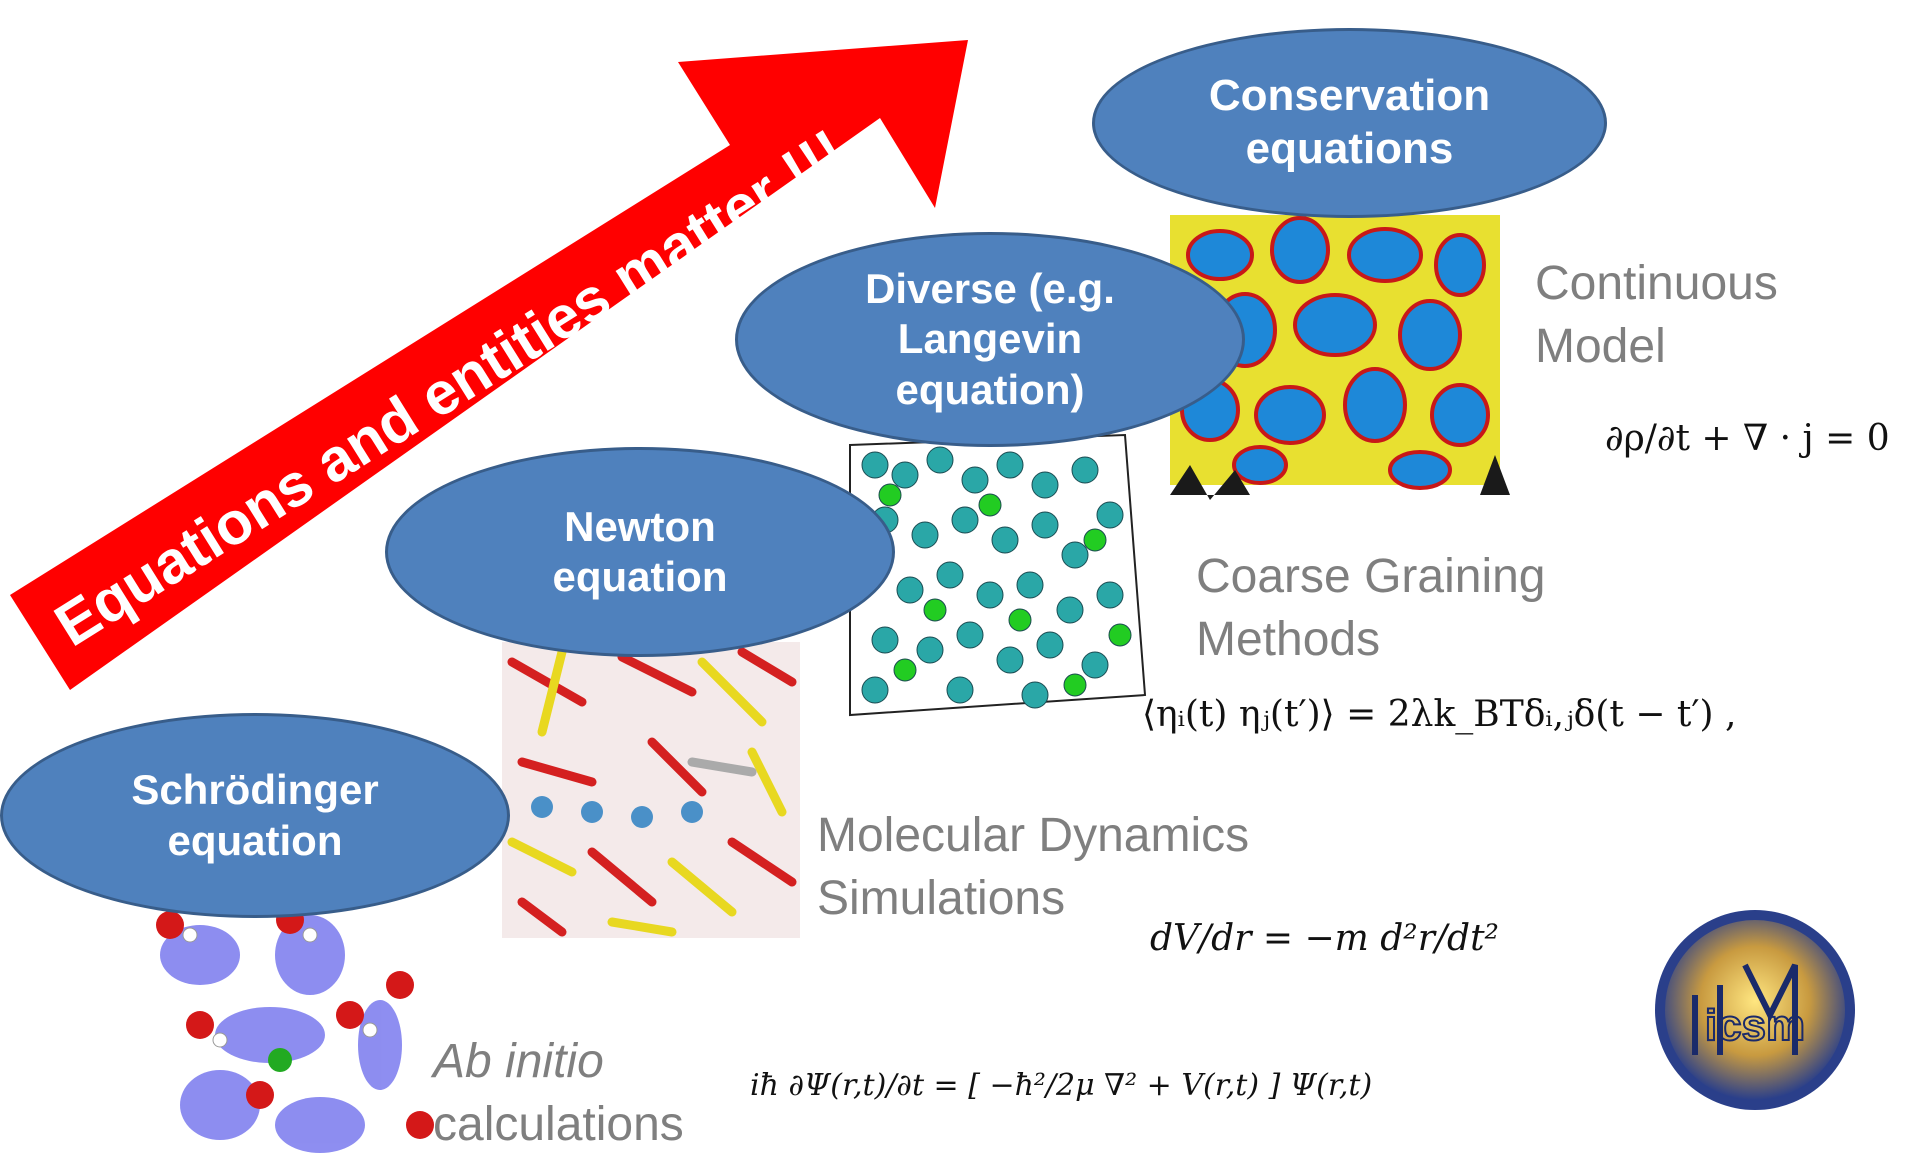  I want to click on equation-langevin: ⟨ηᵢ(t) ηⱼ(t′)⟩ = 2λk_BTδᵢ,ⱼδ(t − t′) ,, so click(1439, 714).